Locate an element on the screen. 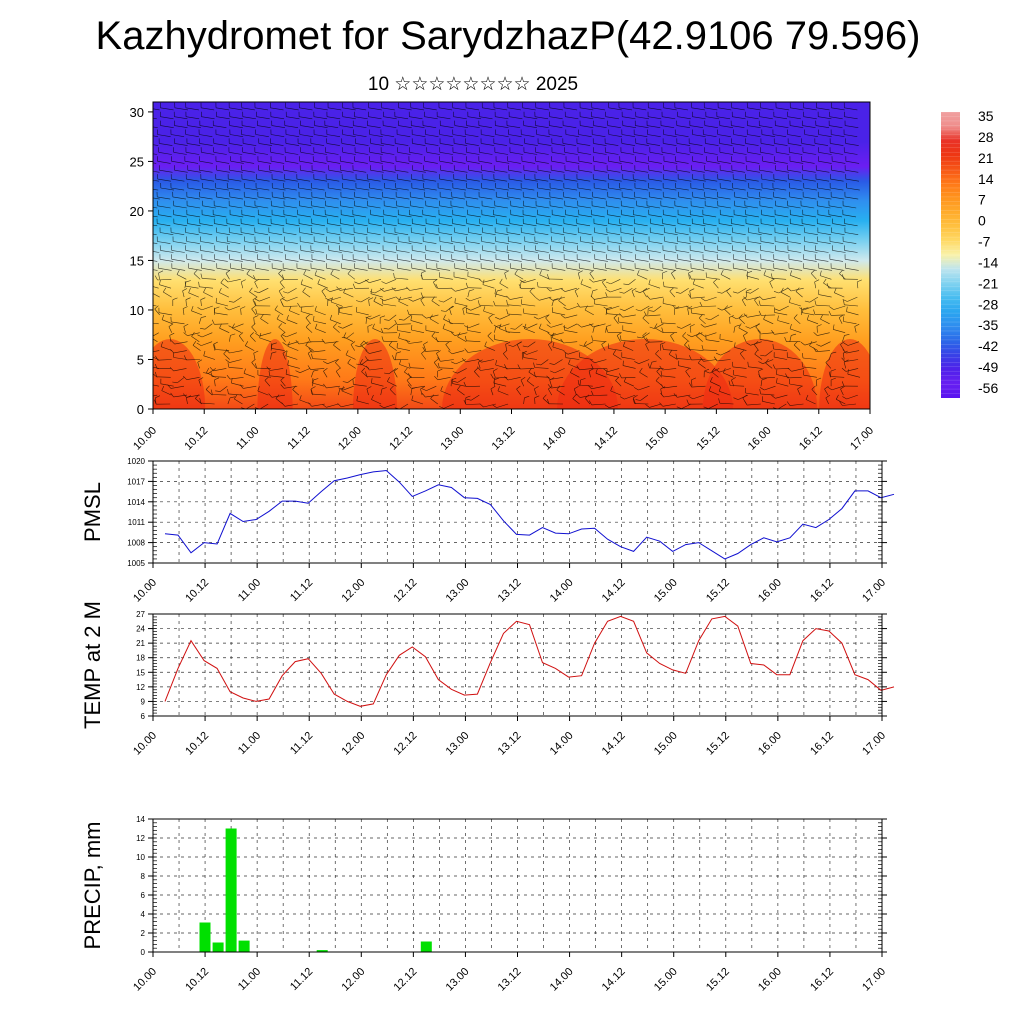  warm-surface-area is located at coordinates (275, 374).